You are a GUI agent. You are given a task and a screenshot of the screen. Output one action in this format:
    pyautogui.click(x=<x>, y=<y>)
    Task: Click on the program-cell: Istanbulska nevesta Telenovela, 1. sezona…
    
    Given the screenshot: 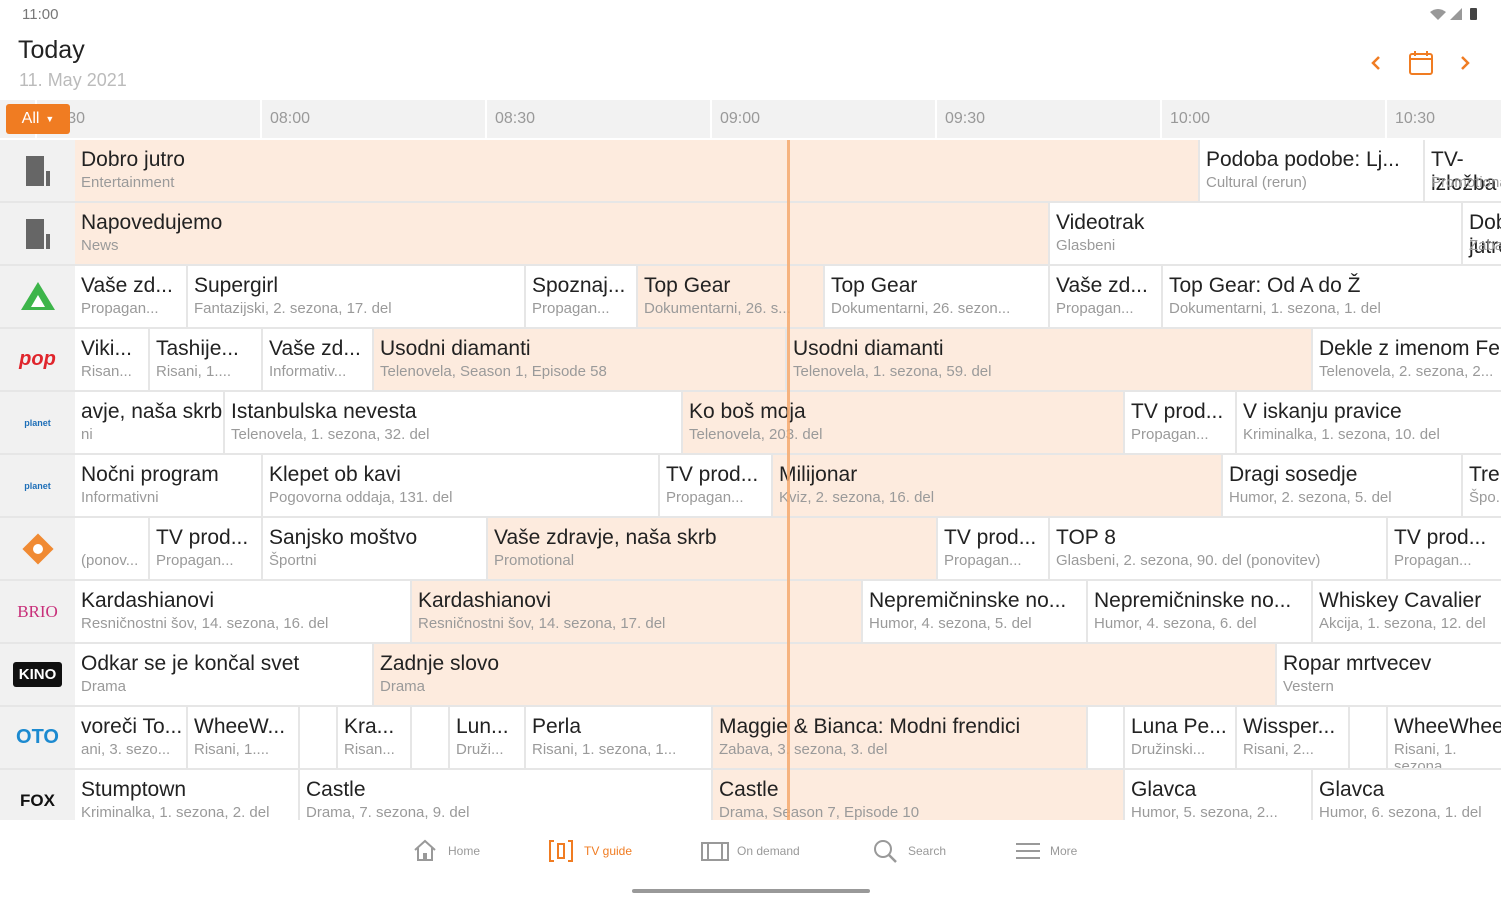 What is the action you would take?
    pyautogui.click(x=453, y=422)
    